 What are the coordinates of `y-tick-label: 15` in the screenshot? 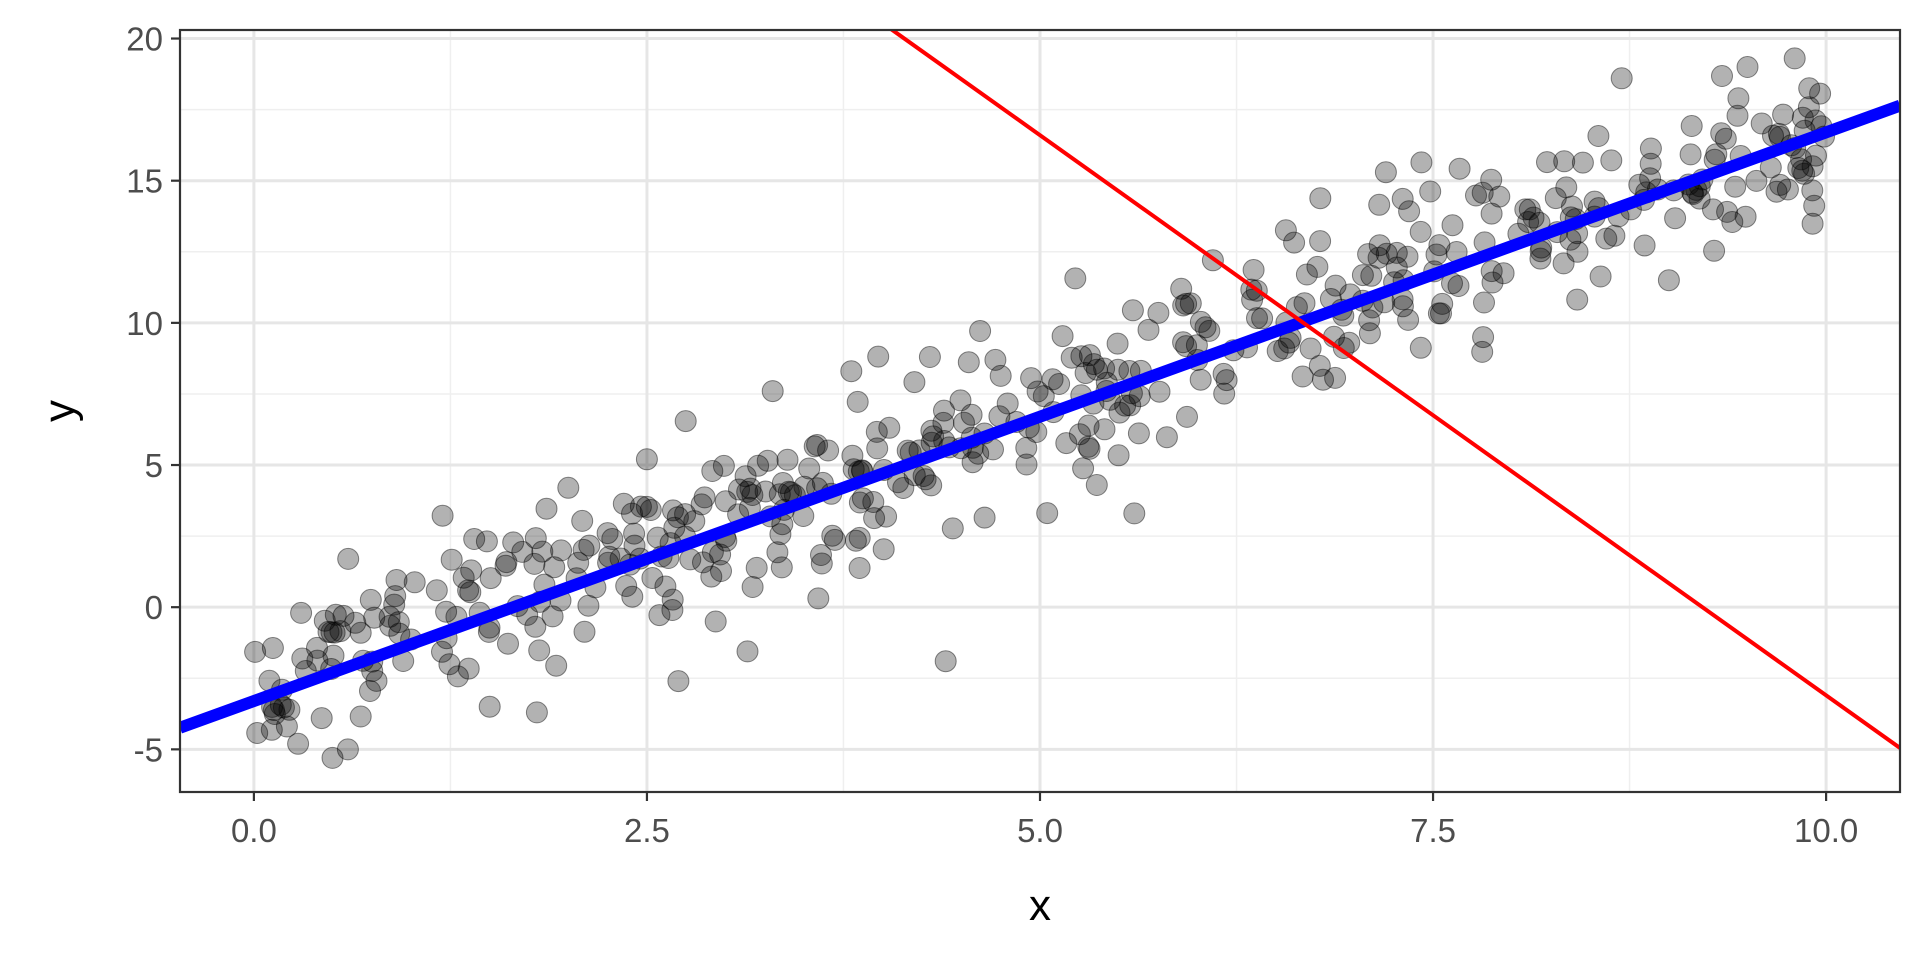 It's located at (144, 181).